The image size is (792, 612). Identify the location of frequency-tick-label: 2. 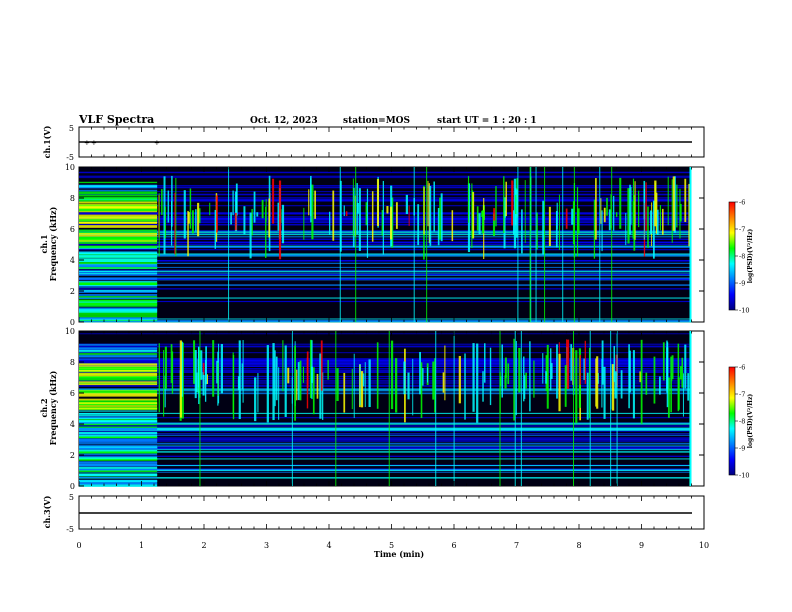
(72, 291).